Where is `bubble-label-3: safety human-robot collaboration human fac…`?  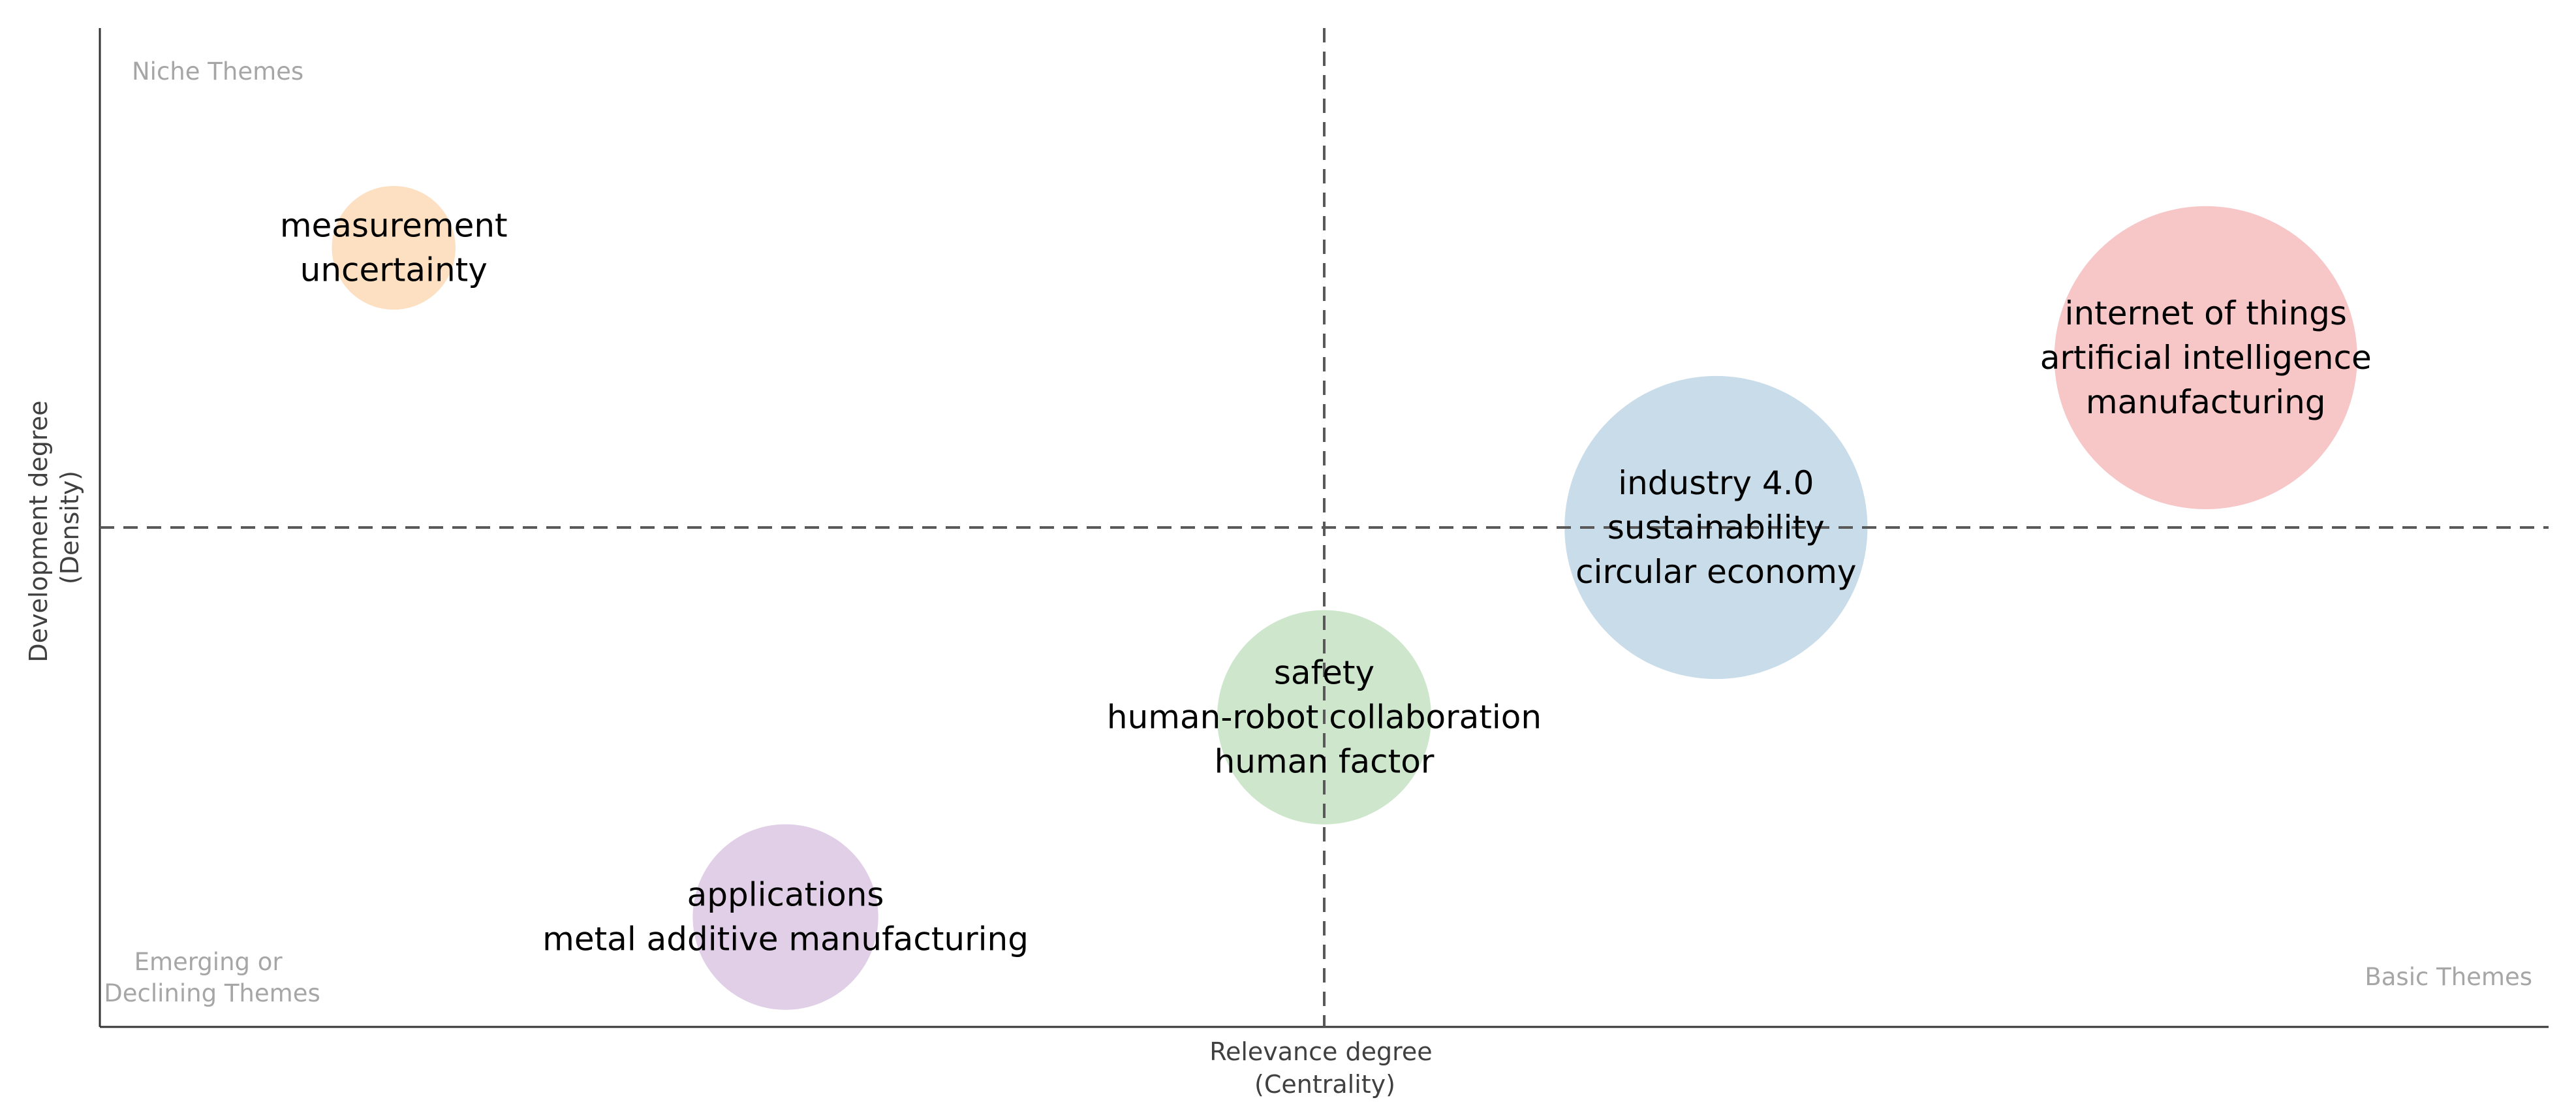
bubble-label-3: safety human-robot collaboration human fac… is located at coordinates (1324, 718).